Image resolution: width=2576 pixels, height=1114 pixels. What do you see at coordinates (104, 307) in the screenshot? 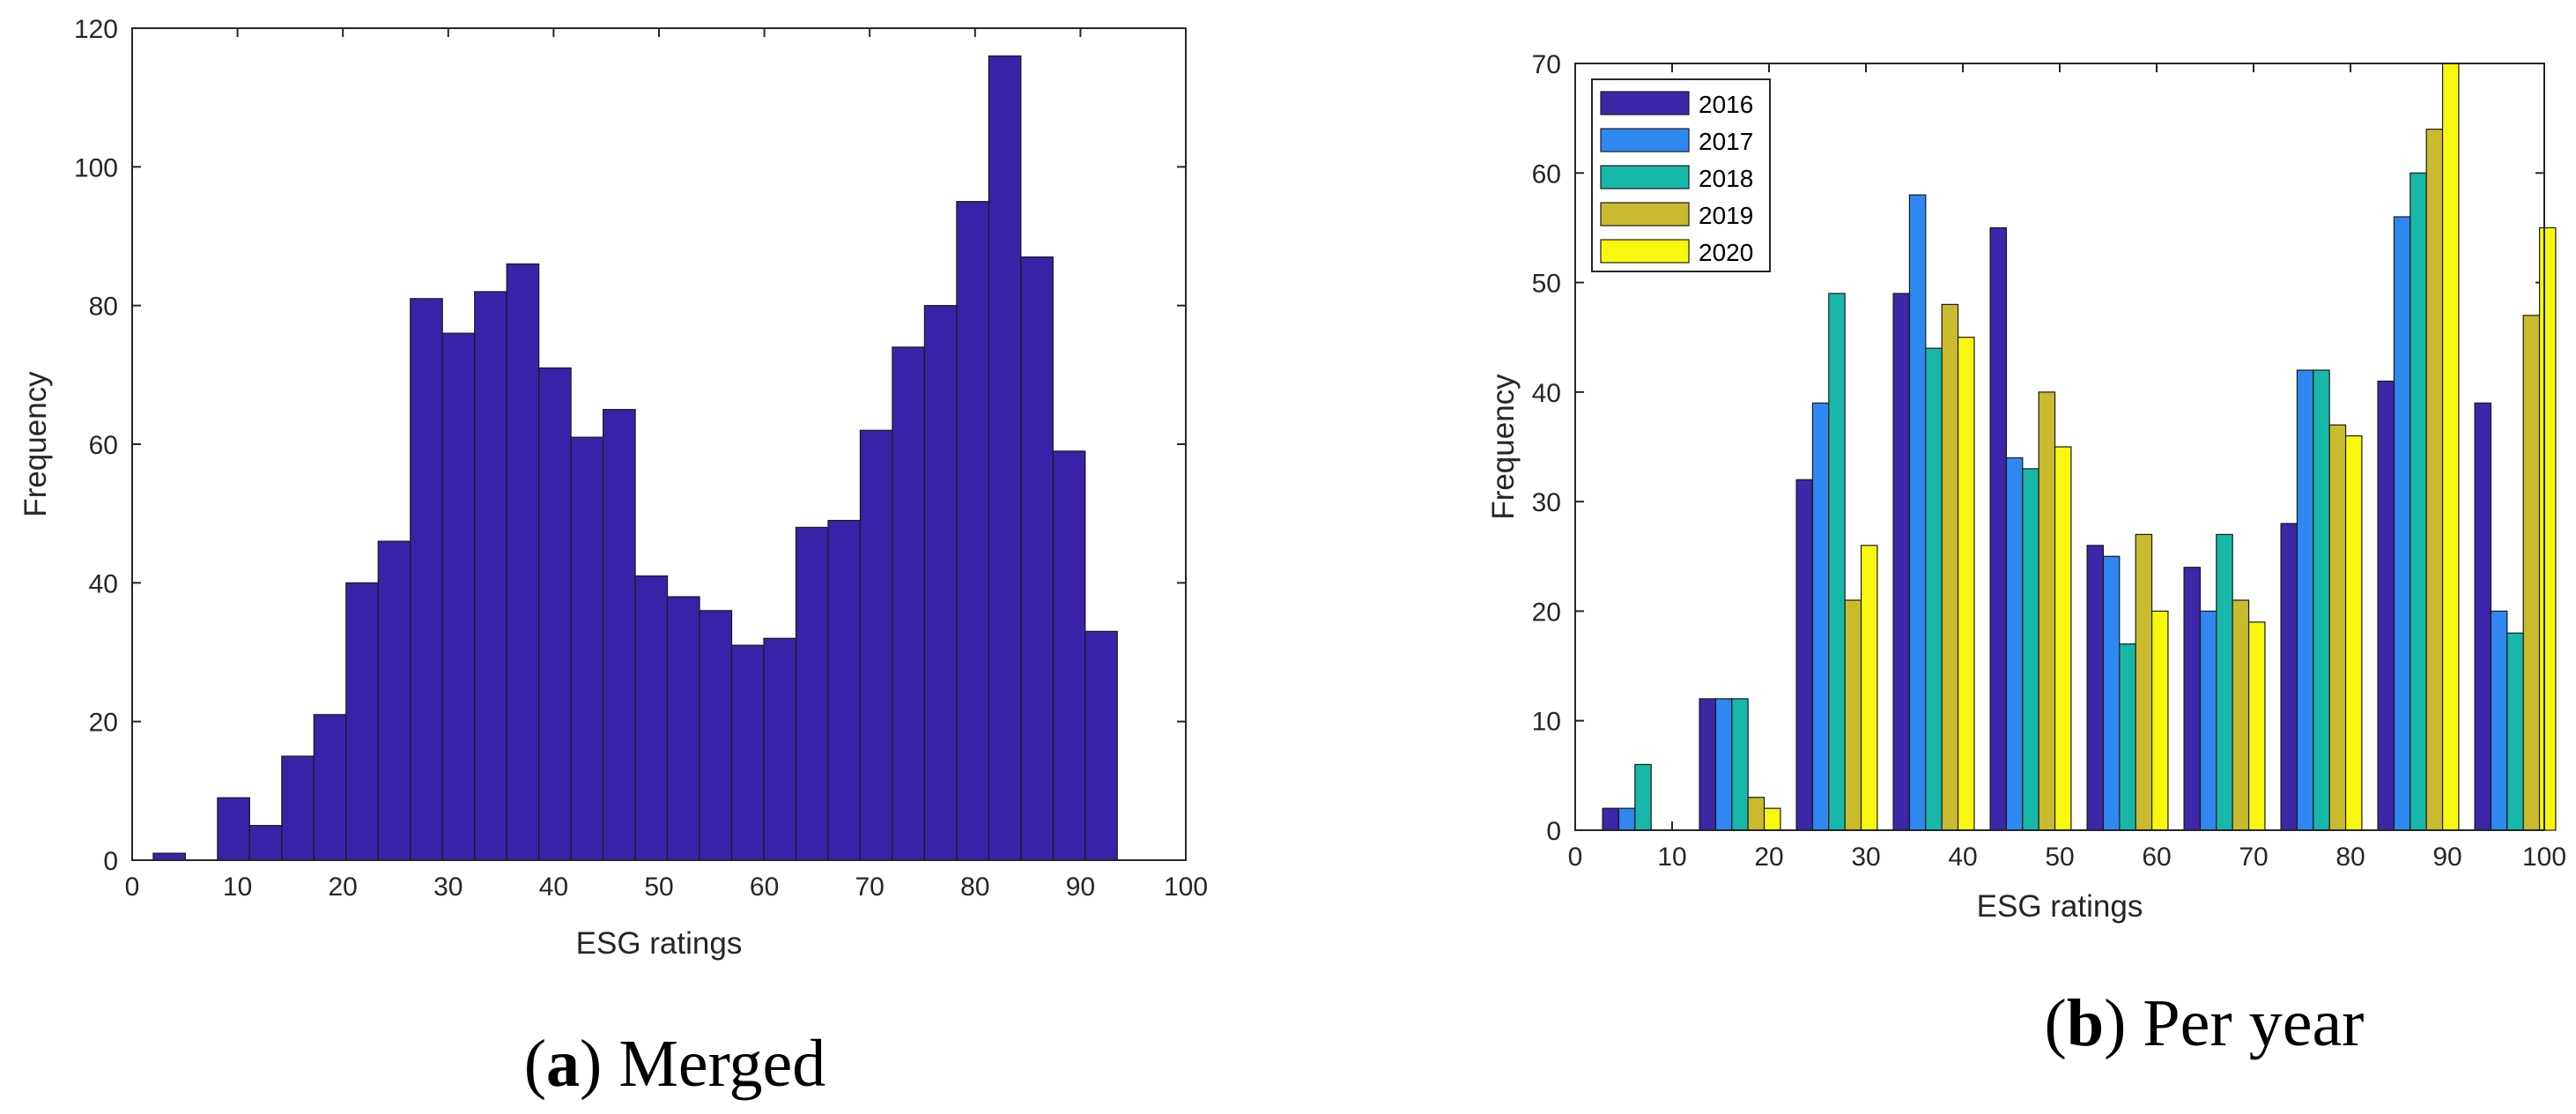
I see `panel-a-ytick-label: 80` at bounding box center [104, 307].